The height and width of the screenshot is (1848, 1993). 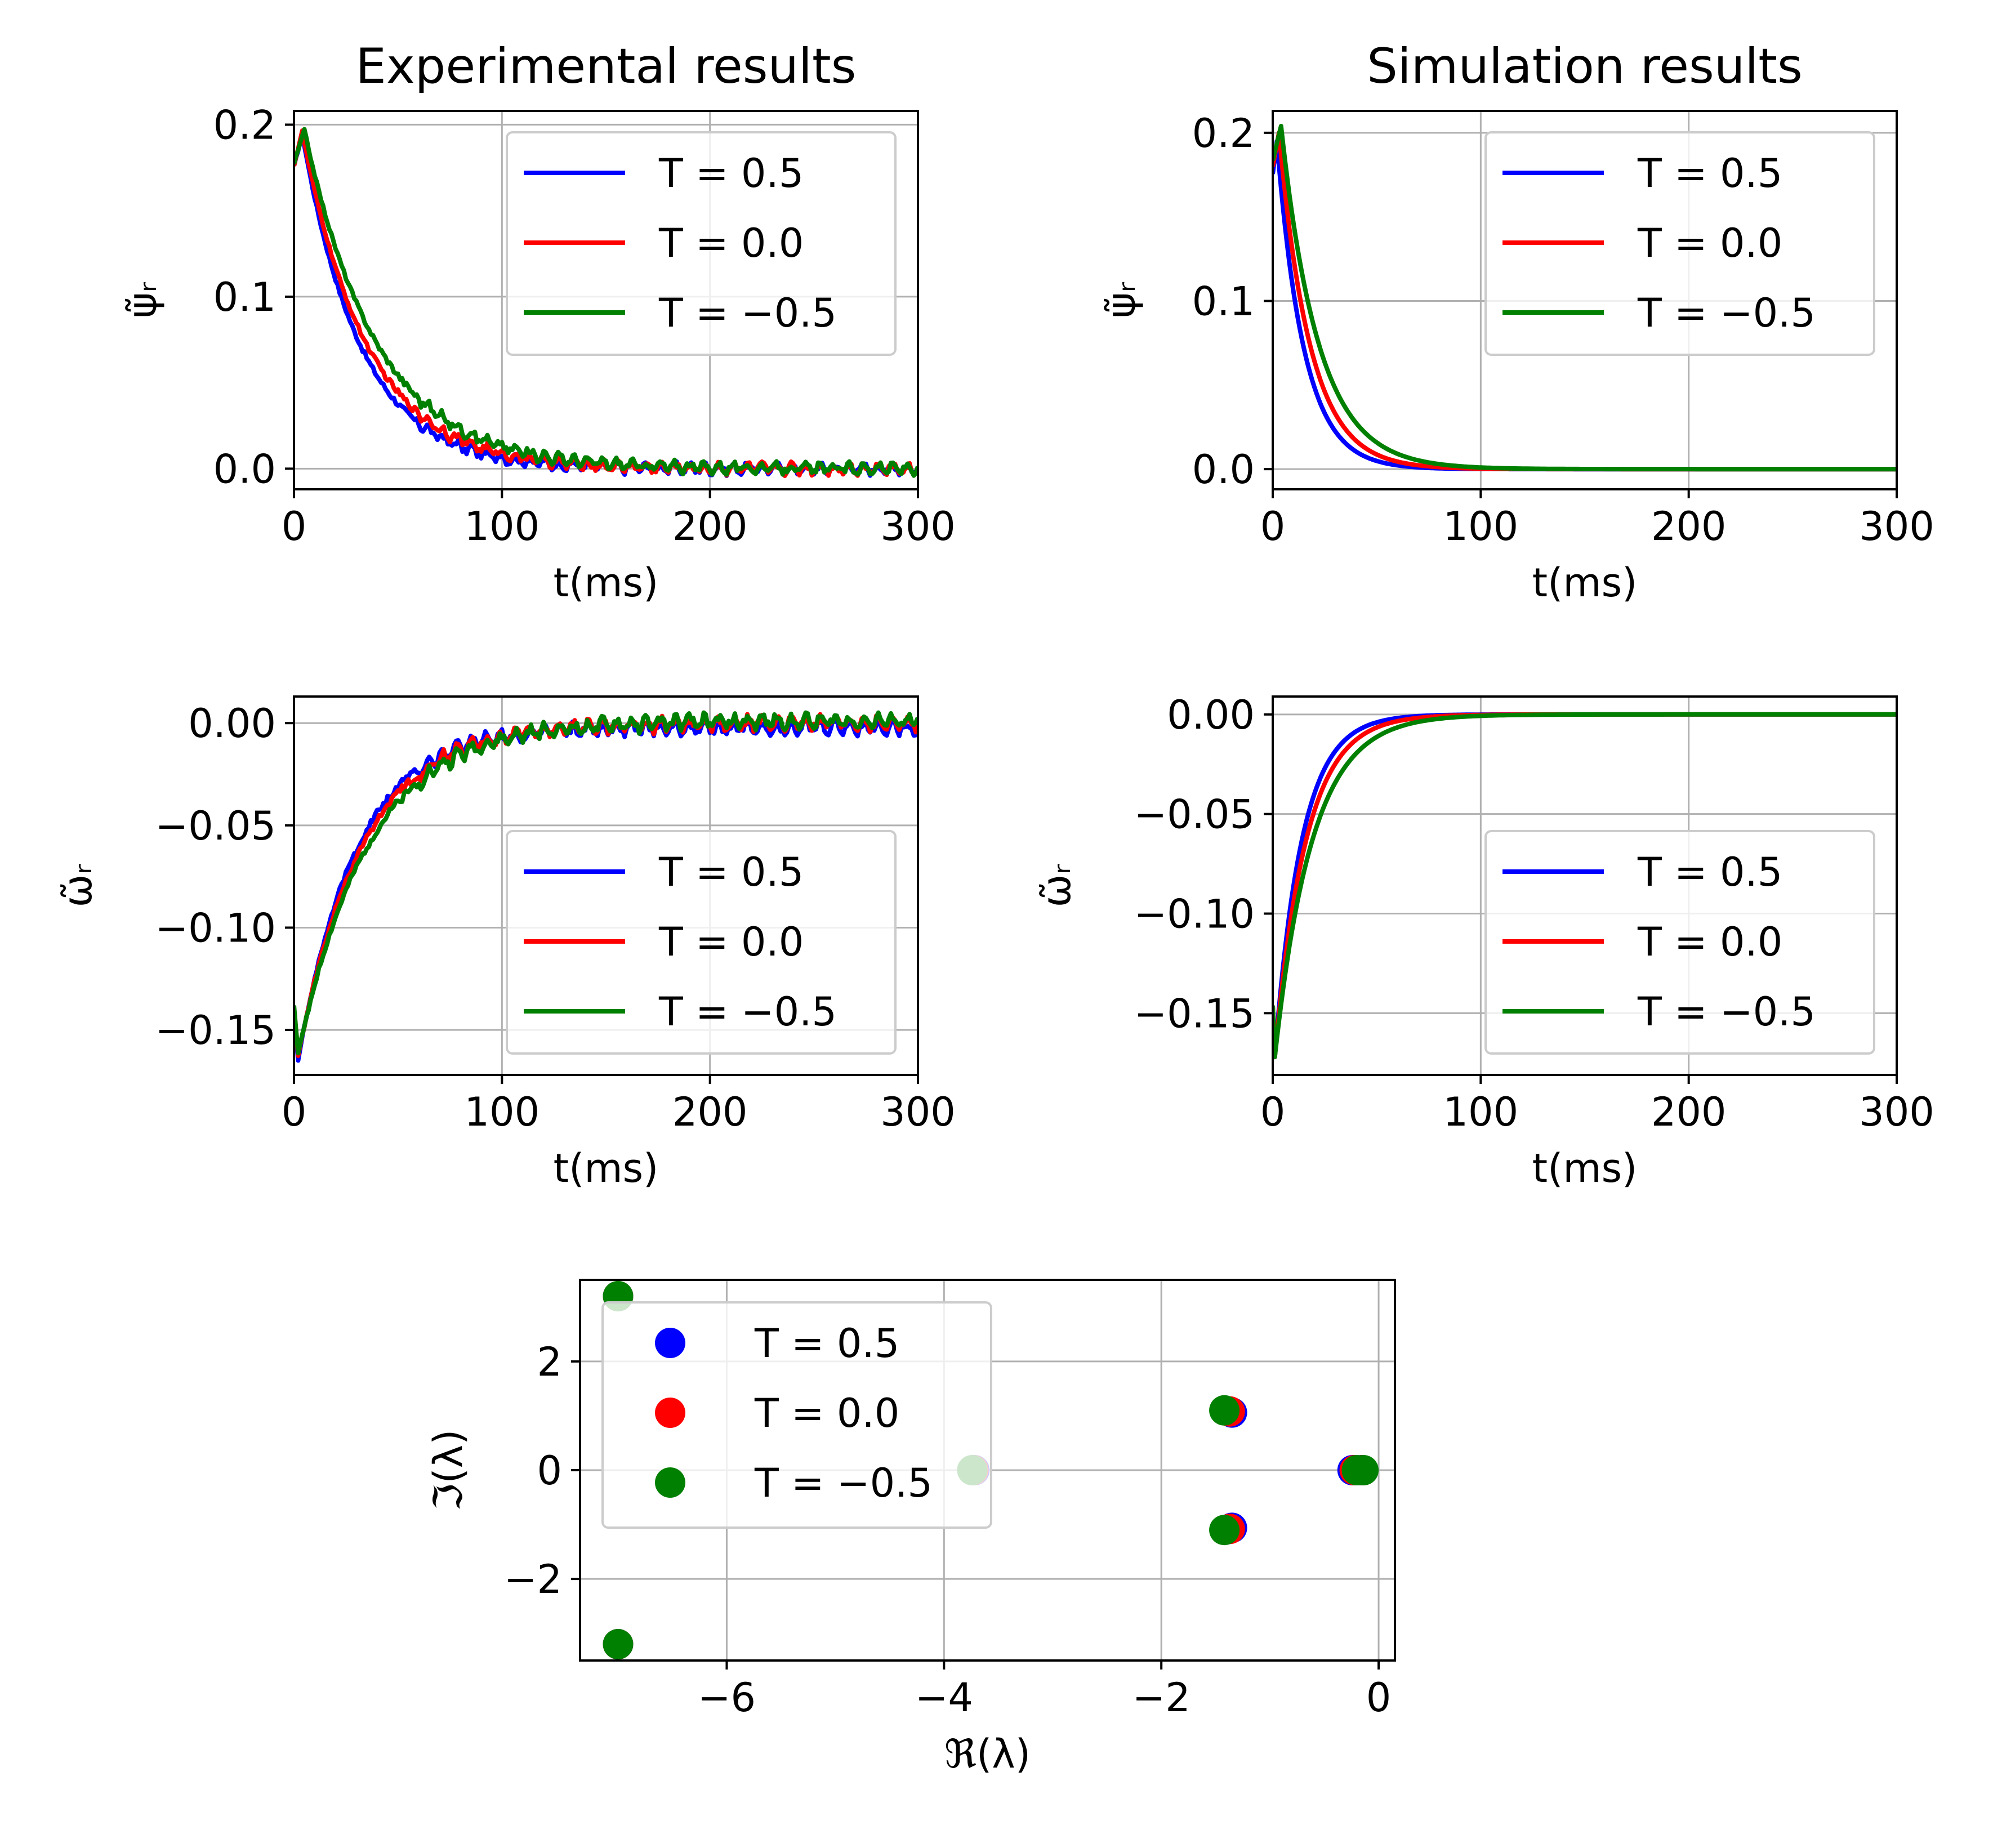 What do you see at coordinates (533, 1579) in the screenshot?
I see `y-tick-label: −2` at bounding box center [533, 1579].